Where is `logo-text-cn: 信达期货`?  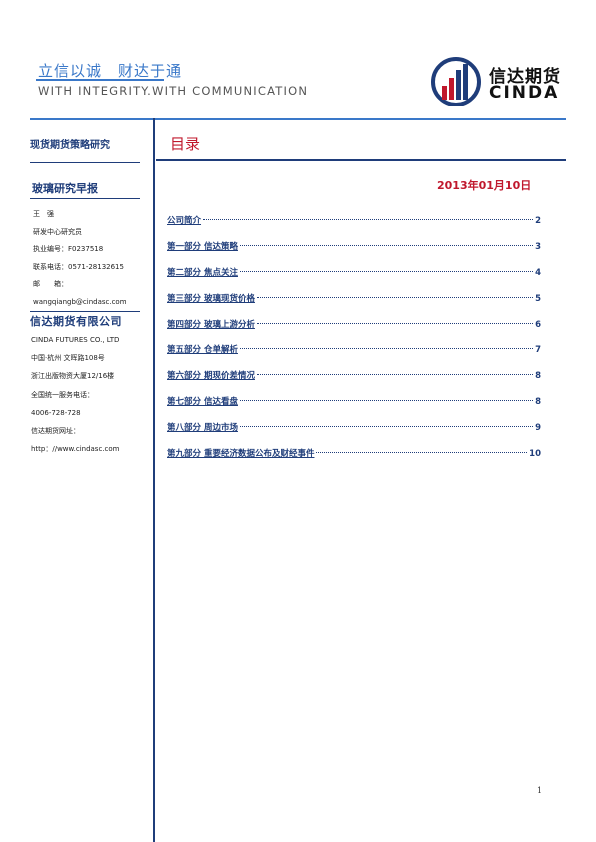
logo-text-cn: 信达期货 is located at coordinates (525, 77).